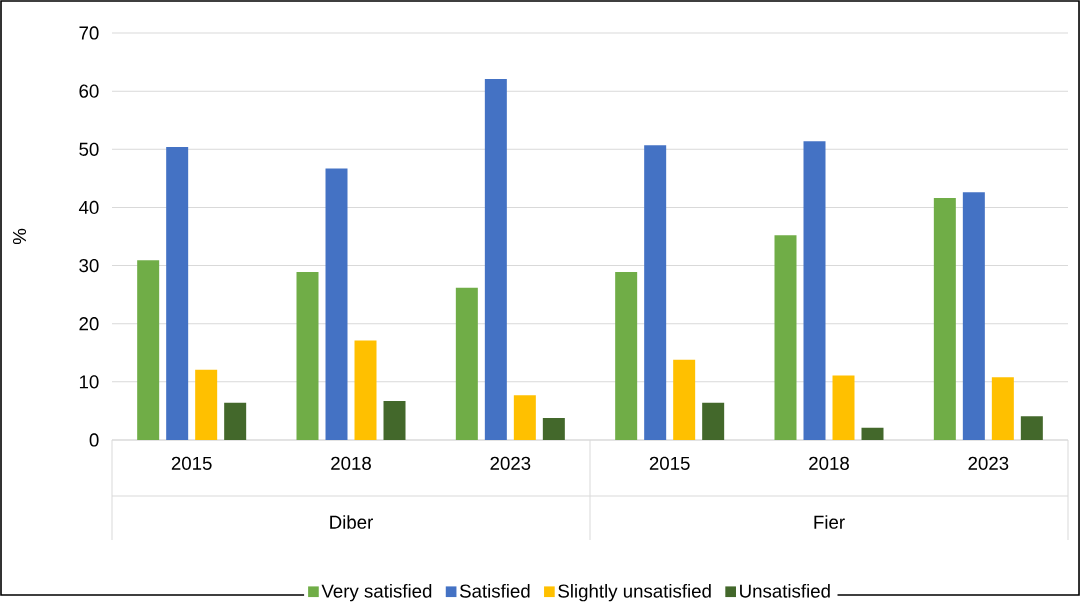  Describe the element at coordinates (89, 266) in the screenshot. I see `y-tick-label: 30` at that location.